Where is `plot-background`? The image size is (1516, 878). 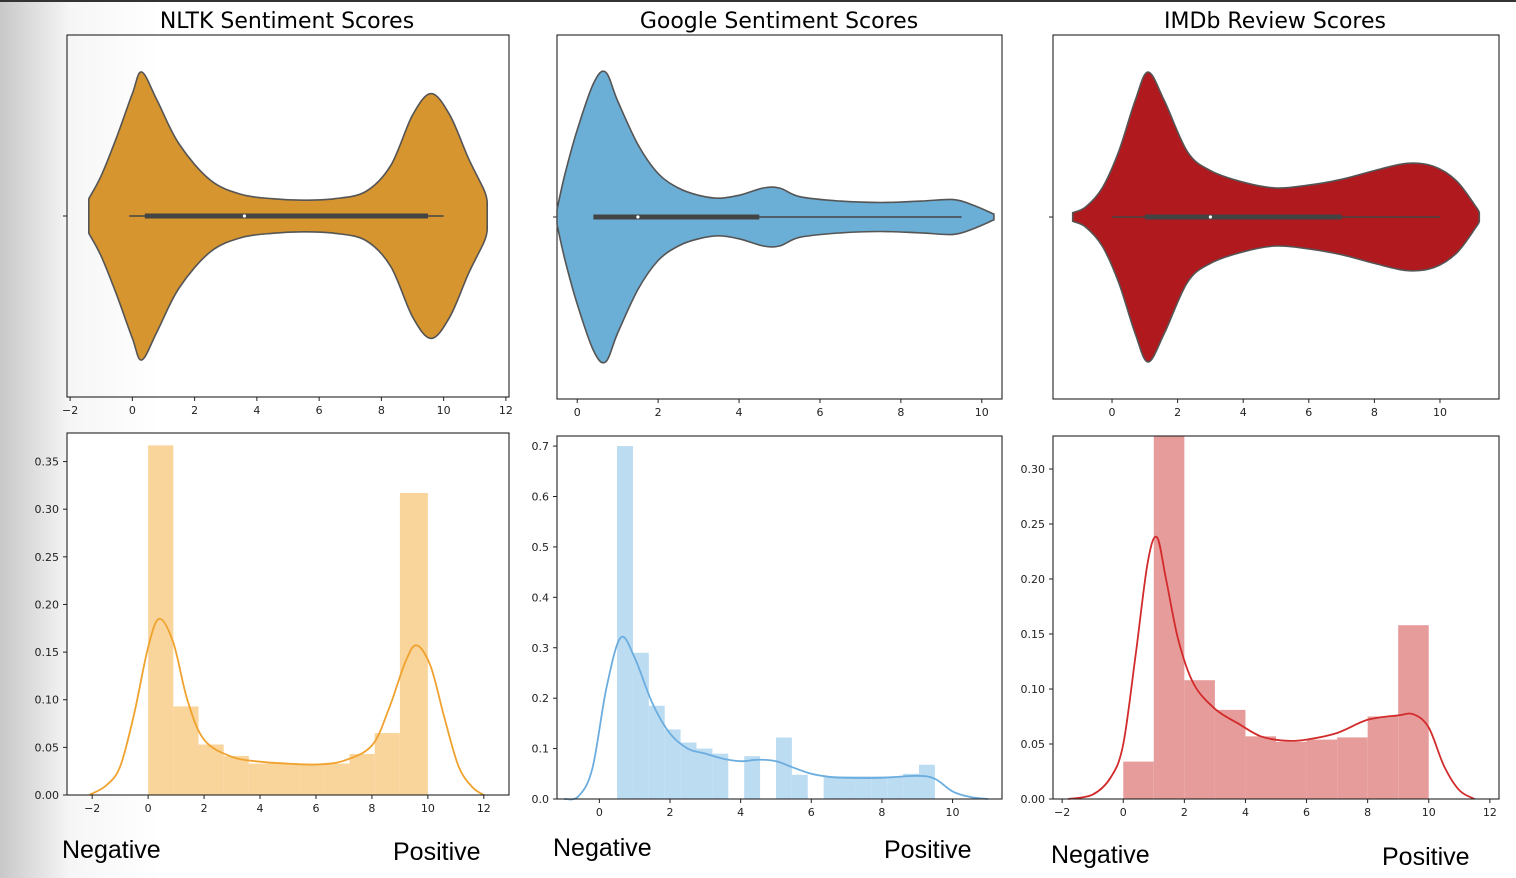
plot-background is located at coordinates (288, 614).